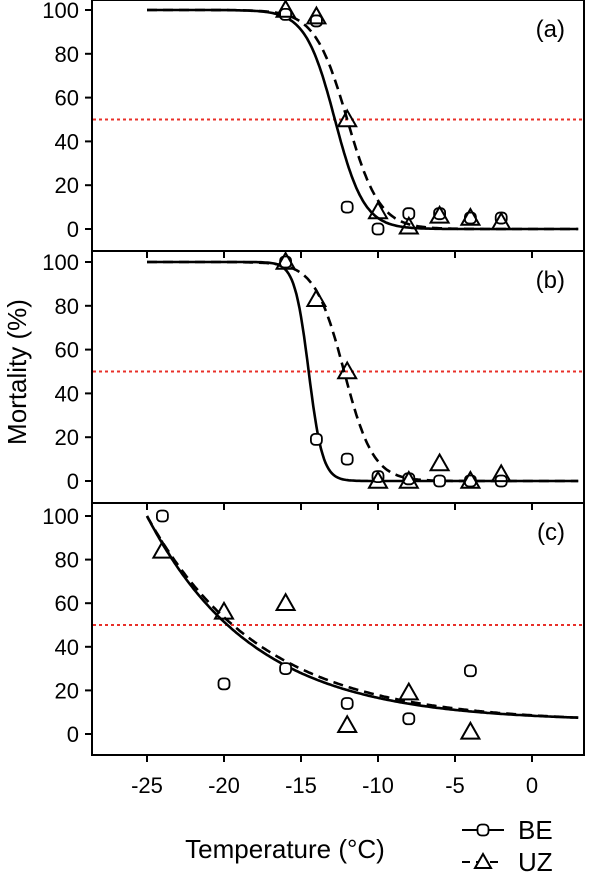 The height and width of the screenshot is (878, 597). I want to click on y-axis-title: Mortality (%), so click(17, 372).